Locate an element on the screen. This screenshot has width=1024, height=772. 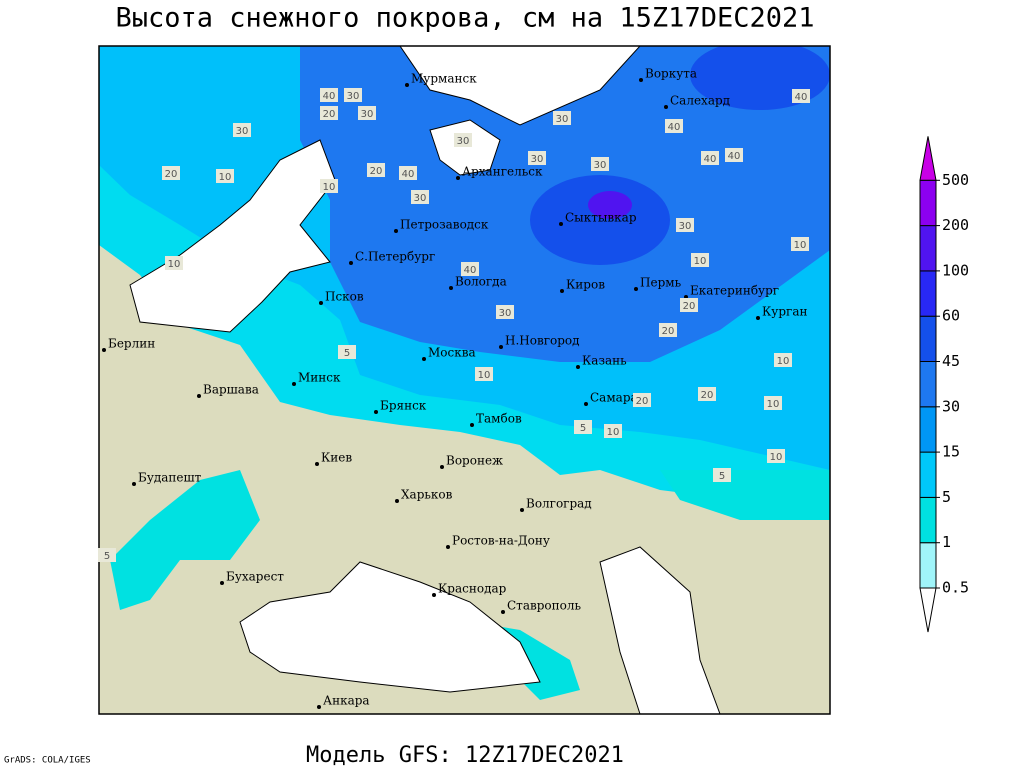
colorbar-label: 5 is located at coordinates (946, 497).